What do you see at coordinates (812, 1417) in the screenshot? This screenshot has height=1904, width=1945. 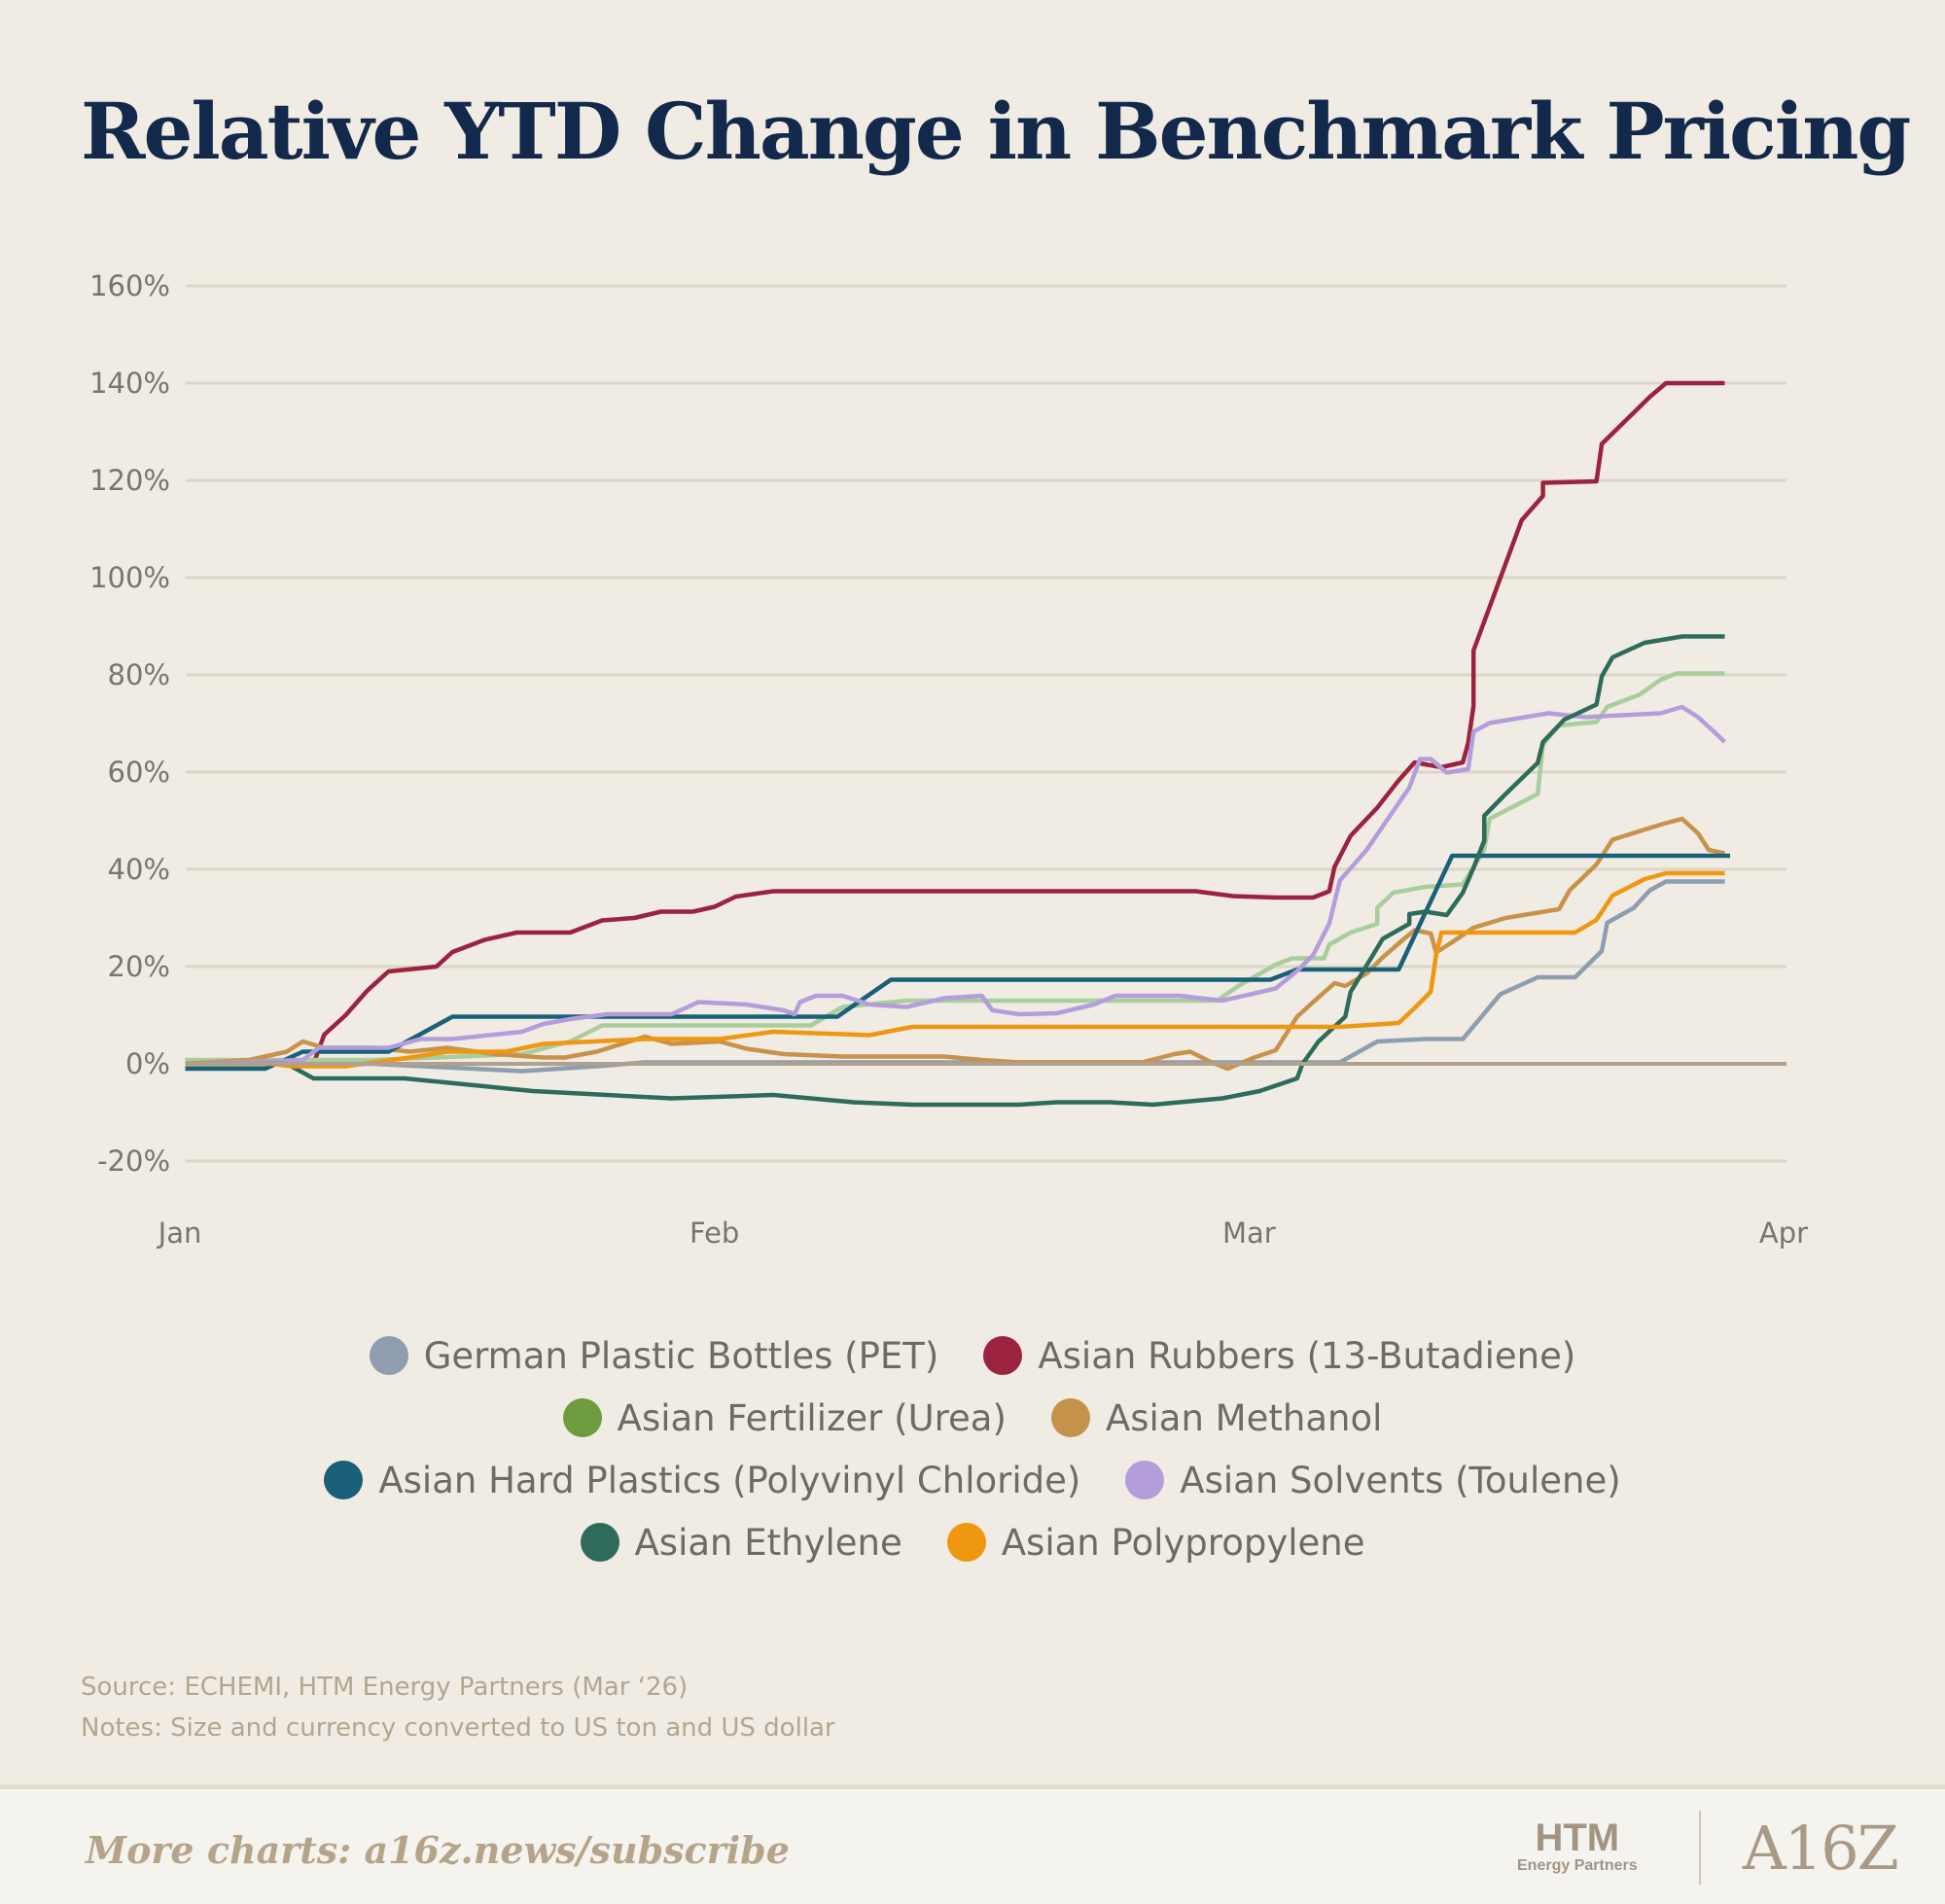 I see `legend-label: Asian Fertilizer (Urea)` at bounding box center [812, 1417].